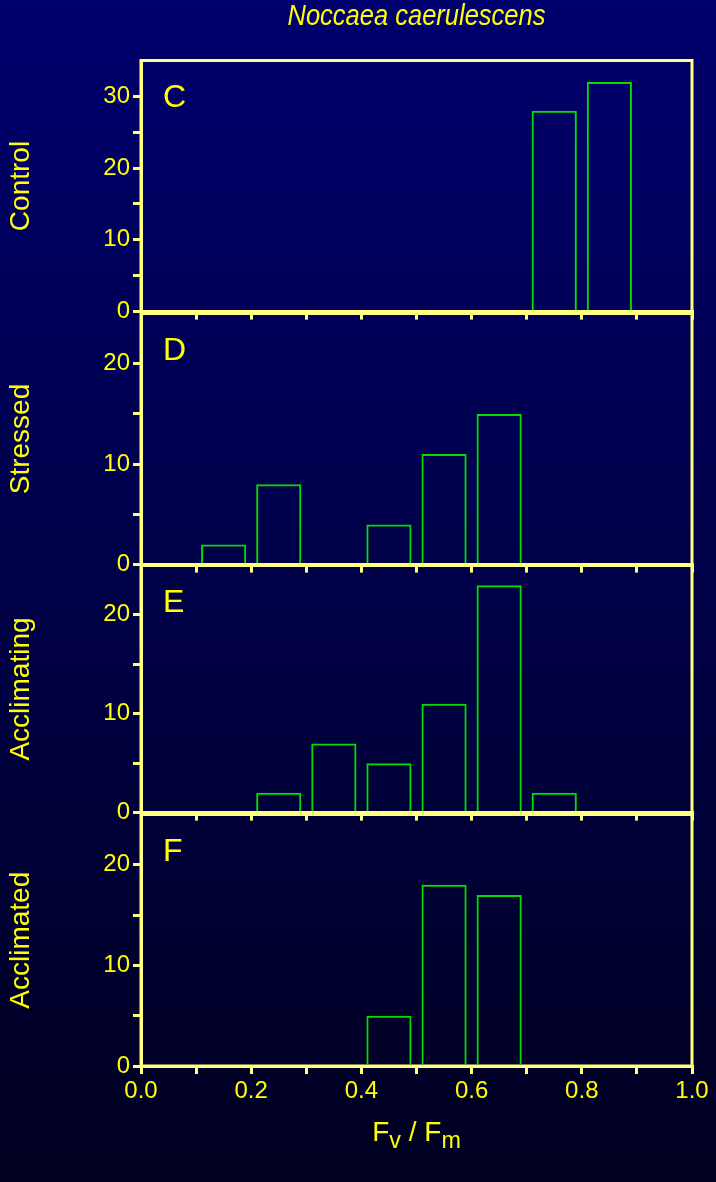 Image resolution: width=716 pixels, height=1182 pixels. I want to click on x-axis-title: F$_{v}$ / F$_{m}$, so click(416, 1135).